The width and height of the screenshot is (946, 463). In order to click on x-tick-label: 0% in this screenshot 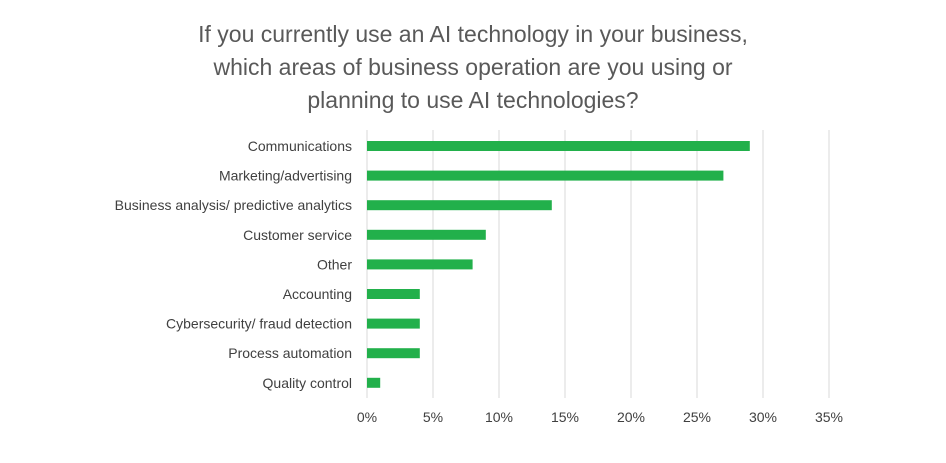, I will do `click(367, 417)`.